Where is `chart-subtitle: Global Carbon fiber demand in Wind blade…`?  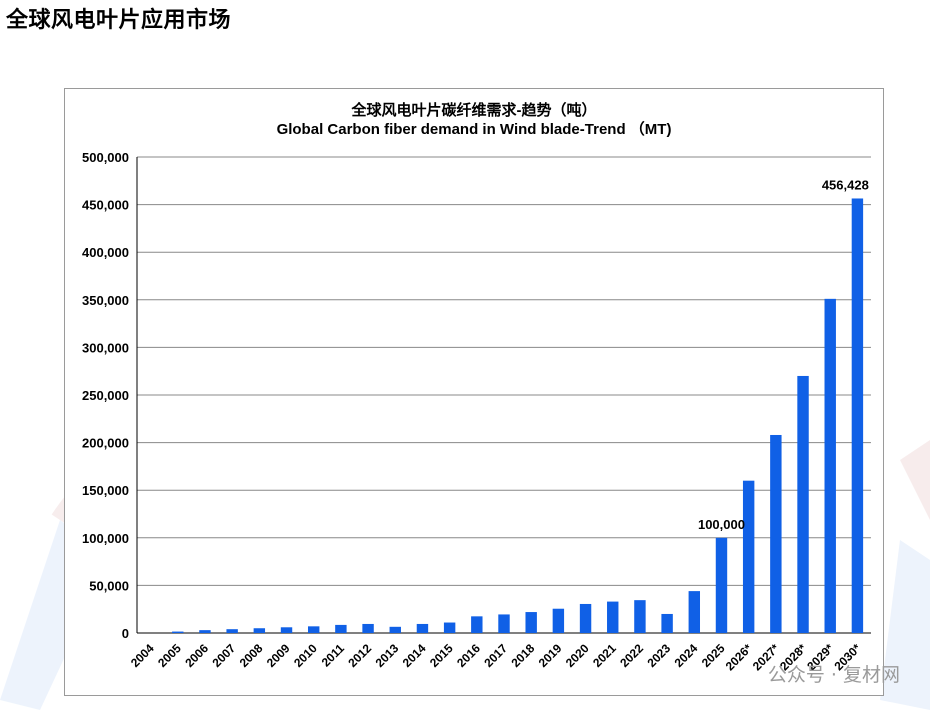 chart-subtitle: Global Carbon fiber demand in Wind blade… is located at coordinates (474, 129).